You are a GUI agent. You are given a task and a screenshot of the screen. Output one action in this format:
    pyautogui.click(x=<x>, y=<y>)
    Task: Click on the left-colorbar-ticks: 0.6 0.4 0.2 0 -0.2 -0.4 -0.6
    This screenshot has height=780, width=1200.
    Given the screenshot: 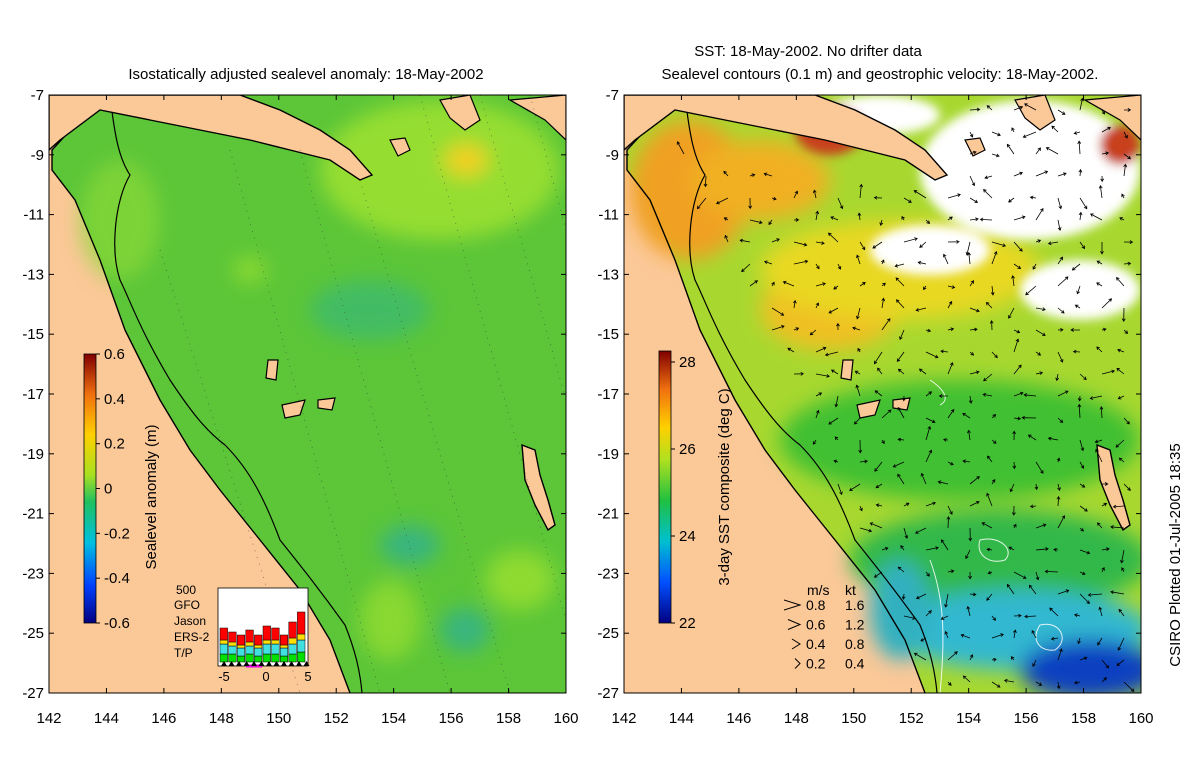 What is the action you would take?
    pyautogui.click(x=113, y=489)
    